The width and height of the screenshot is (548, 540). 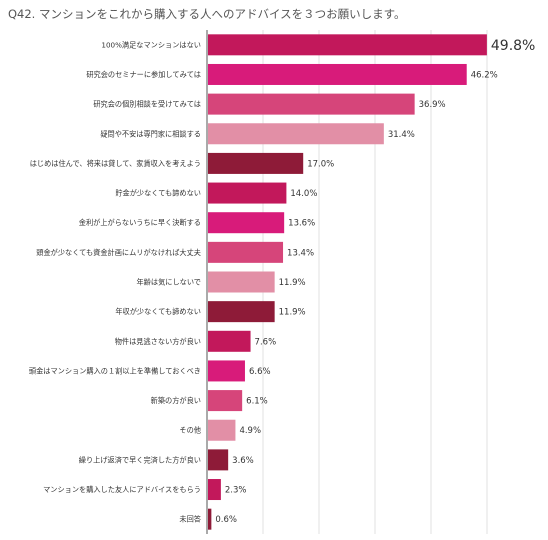 I want to click on category-label-13: 新築の方が良い, so click(x=176, y=400).